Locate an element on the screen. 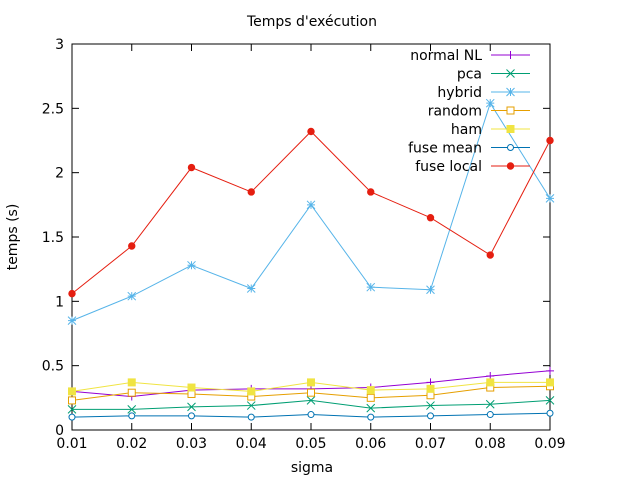 Image resolution: width=640 pixels, height=480 pixels. y-tick-label: 2.5 is located at coordinates (53, 109).